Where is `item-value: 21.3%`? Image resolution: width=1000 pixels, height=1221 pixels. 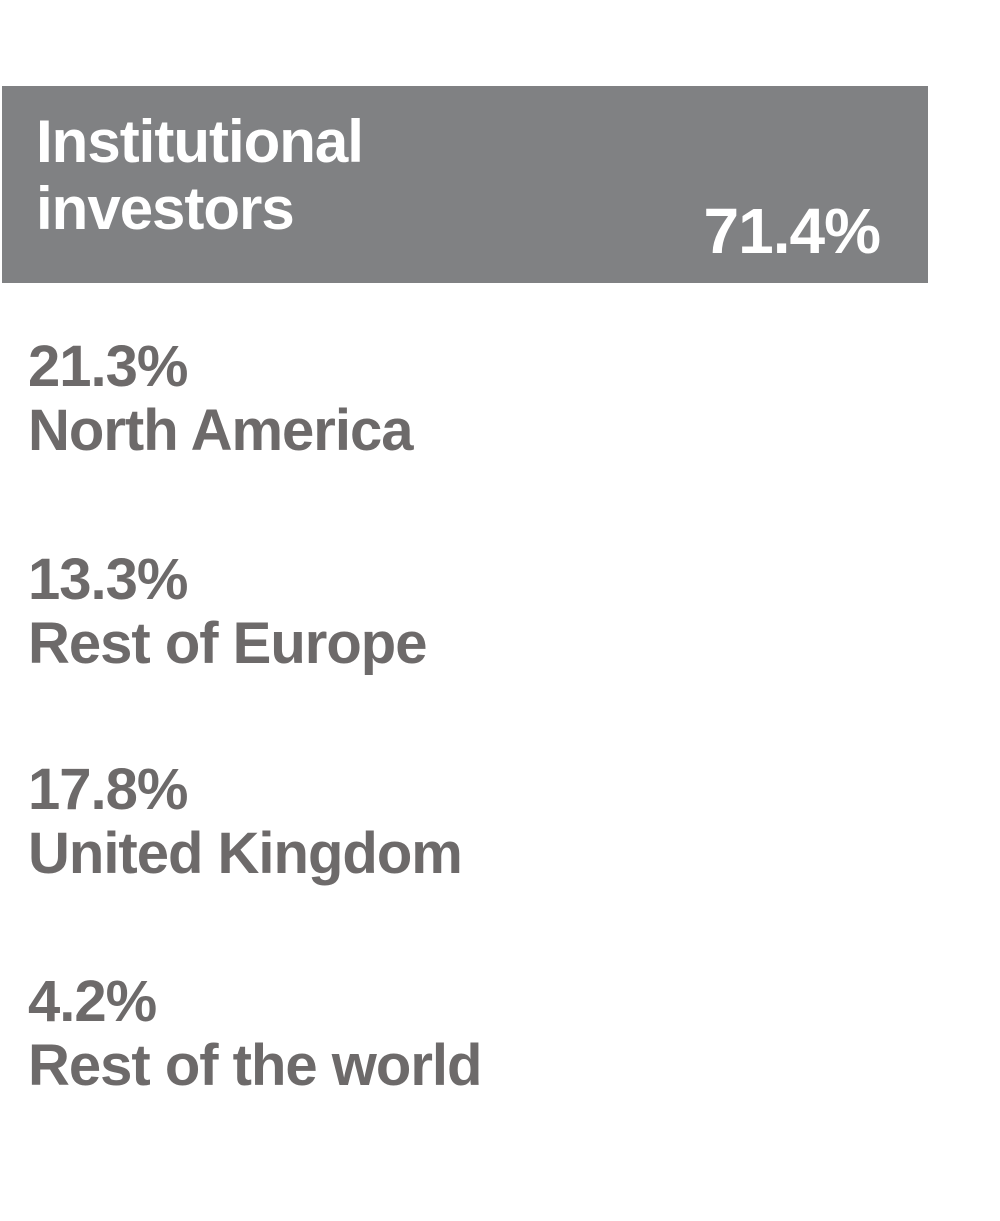 item-value: 21.3% is located at coordinates (108, 366).